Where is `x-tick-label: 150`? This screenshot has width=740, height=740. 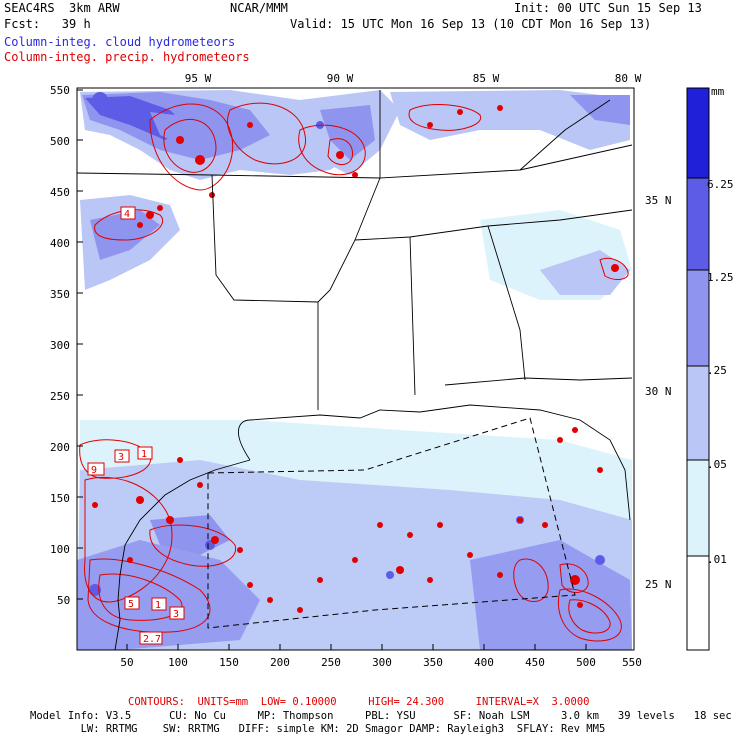 x-tick-label: 150 is located at coordinates (229, 662).